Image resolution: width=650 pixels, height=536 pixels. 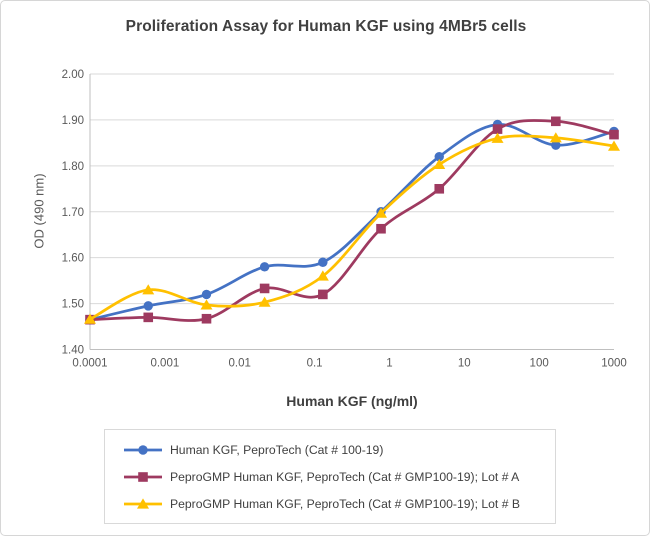 I want to click on legend-item-0: Human KGF, PeproTech (Cat # 100-19), so click(x=339, y=450).